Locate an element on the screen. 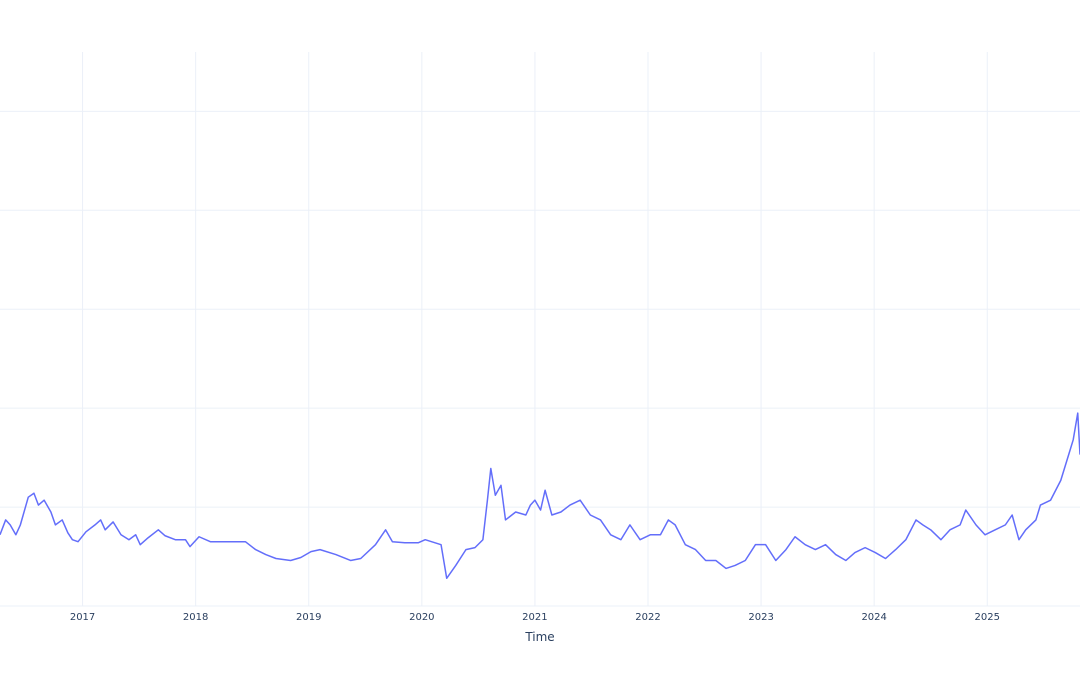 The width and height of the screenshot is (1080, 675). x-tick-label: 2025 is located at coordinates (987, 617).